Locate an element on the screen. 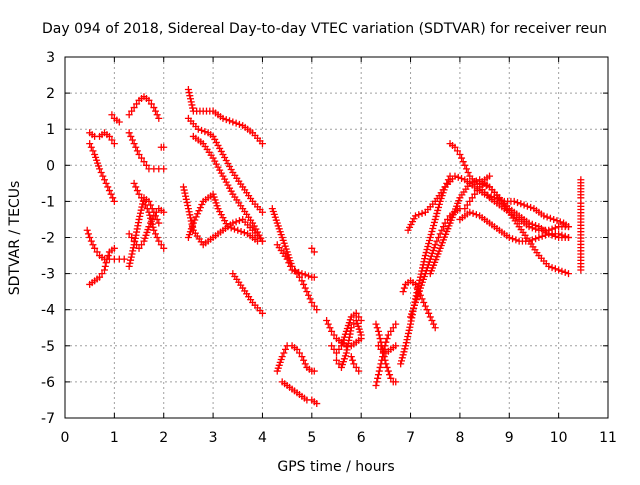  x-tick-label: 5 is located at coordinates (311, 438).